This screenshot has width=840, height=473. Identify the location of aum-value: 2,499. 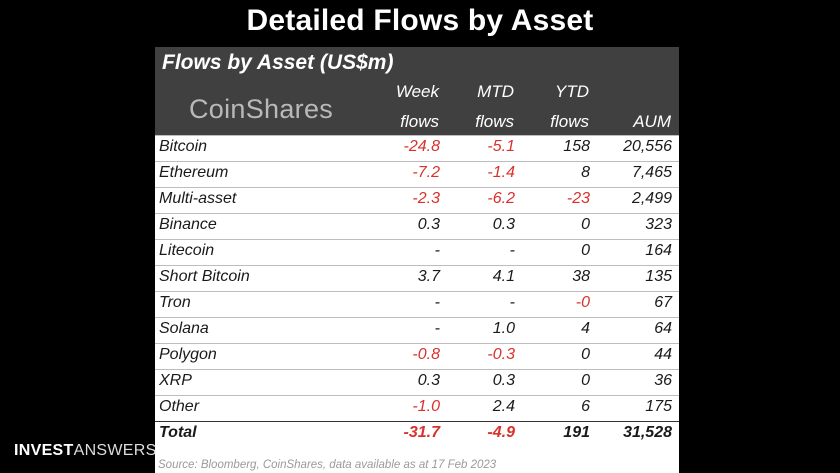
(651, 198).